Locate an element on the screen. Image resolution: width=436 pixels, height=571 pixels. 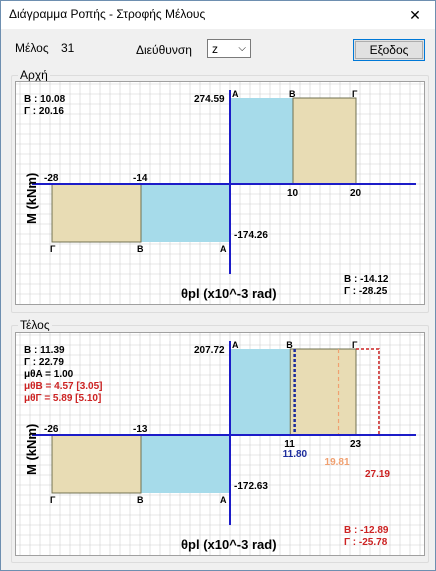
member-value: 31 is located at coordinates (68, 48).